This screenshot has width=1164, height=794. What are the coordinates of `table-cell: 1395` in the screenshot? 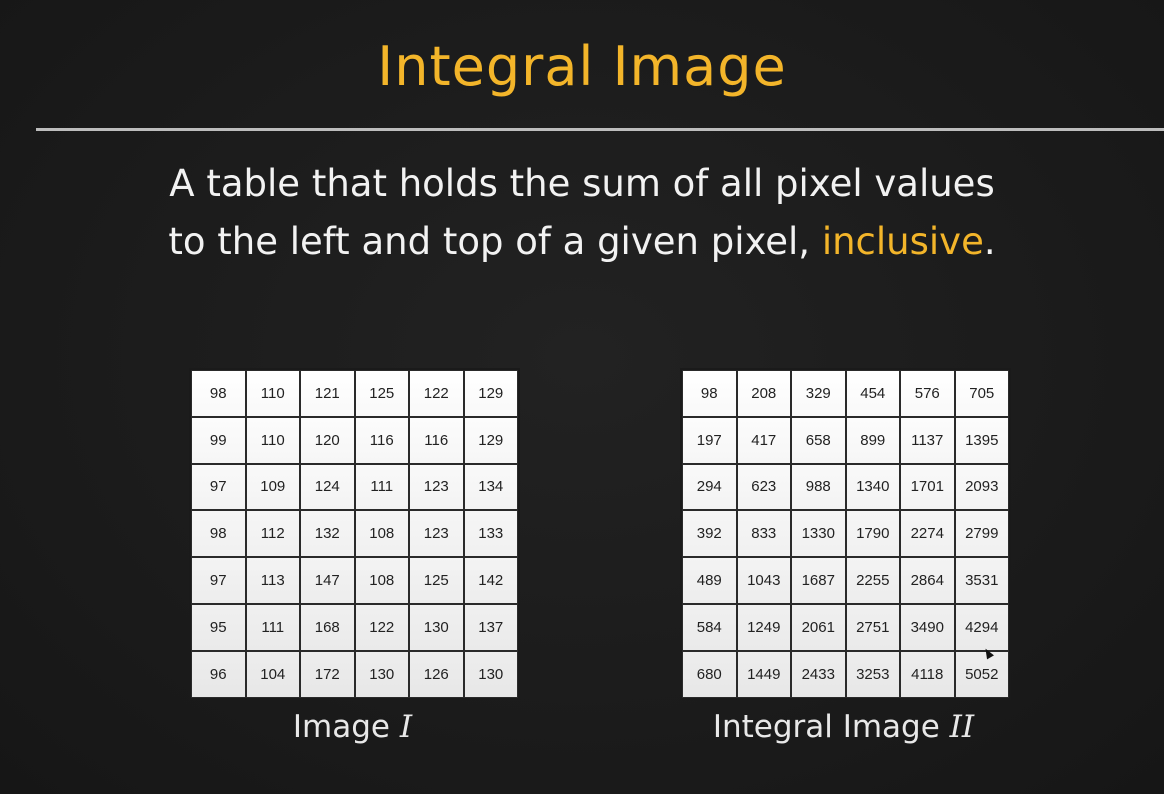 It's located at (981, 440).